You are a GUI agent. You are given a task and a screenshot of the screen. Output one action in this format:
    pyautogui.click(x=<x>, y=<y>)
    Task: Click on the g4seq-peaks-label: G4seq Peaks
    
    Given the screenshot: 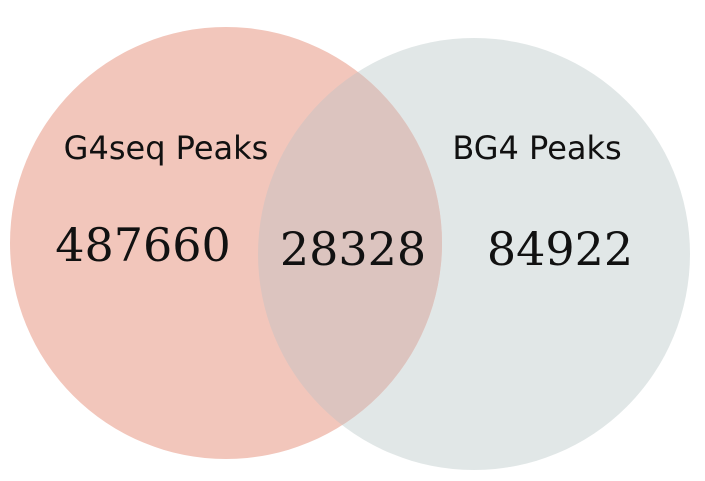 What is the action you would take?
    pyautogui.click(x=166, y=148)
    